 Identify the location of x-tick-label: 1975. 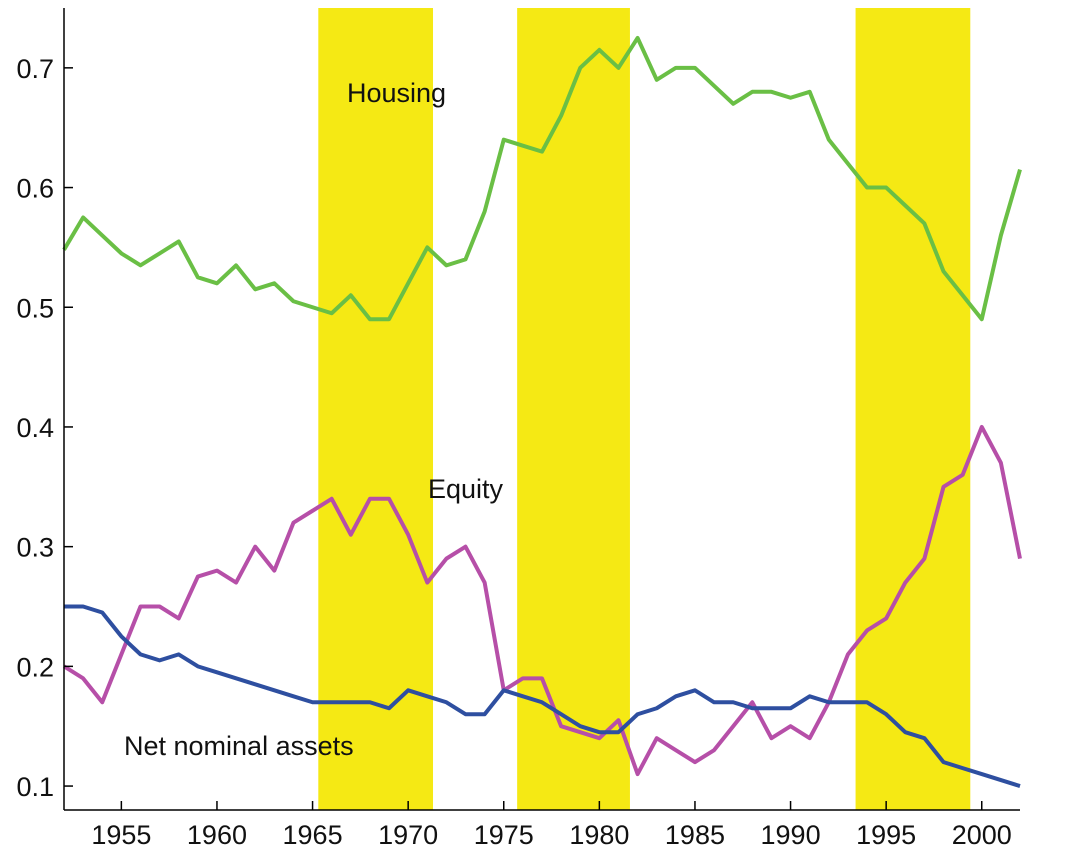
(504, 835).